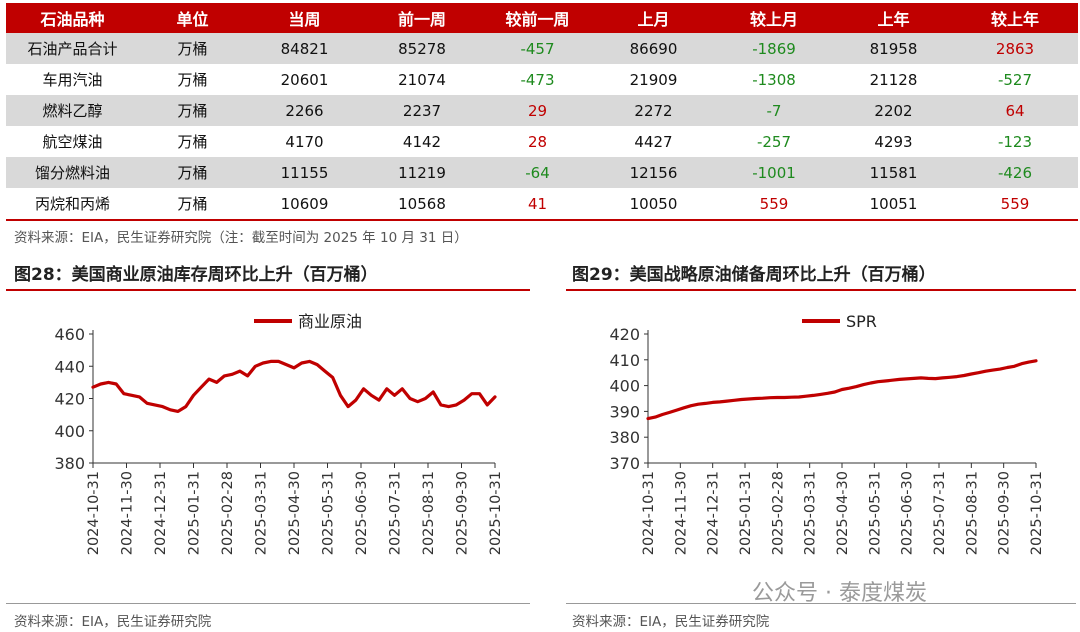 The height and width of the screenshot is (632, 1080). Describe the element at coordinates (774, 79) in the screenshot. I see `table-cell: -1308` at that location.